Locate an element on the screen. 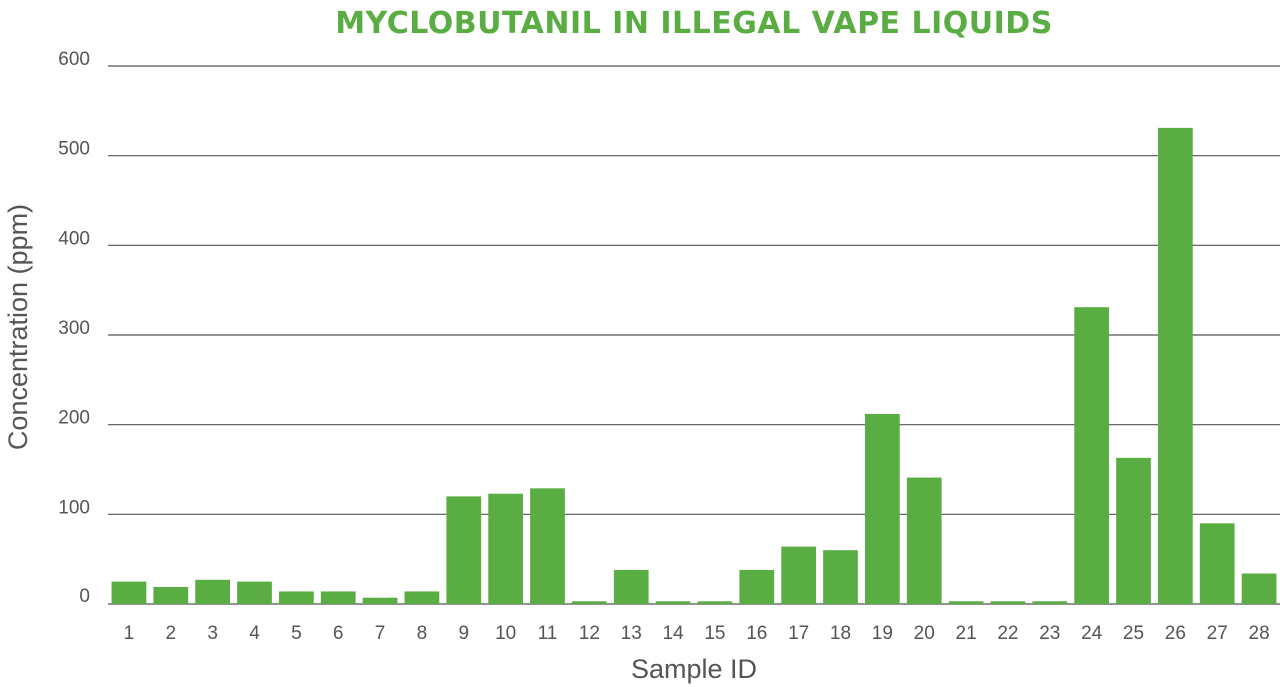  y-tick-label: 500 is located at coordinates (74, 149).